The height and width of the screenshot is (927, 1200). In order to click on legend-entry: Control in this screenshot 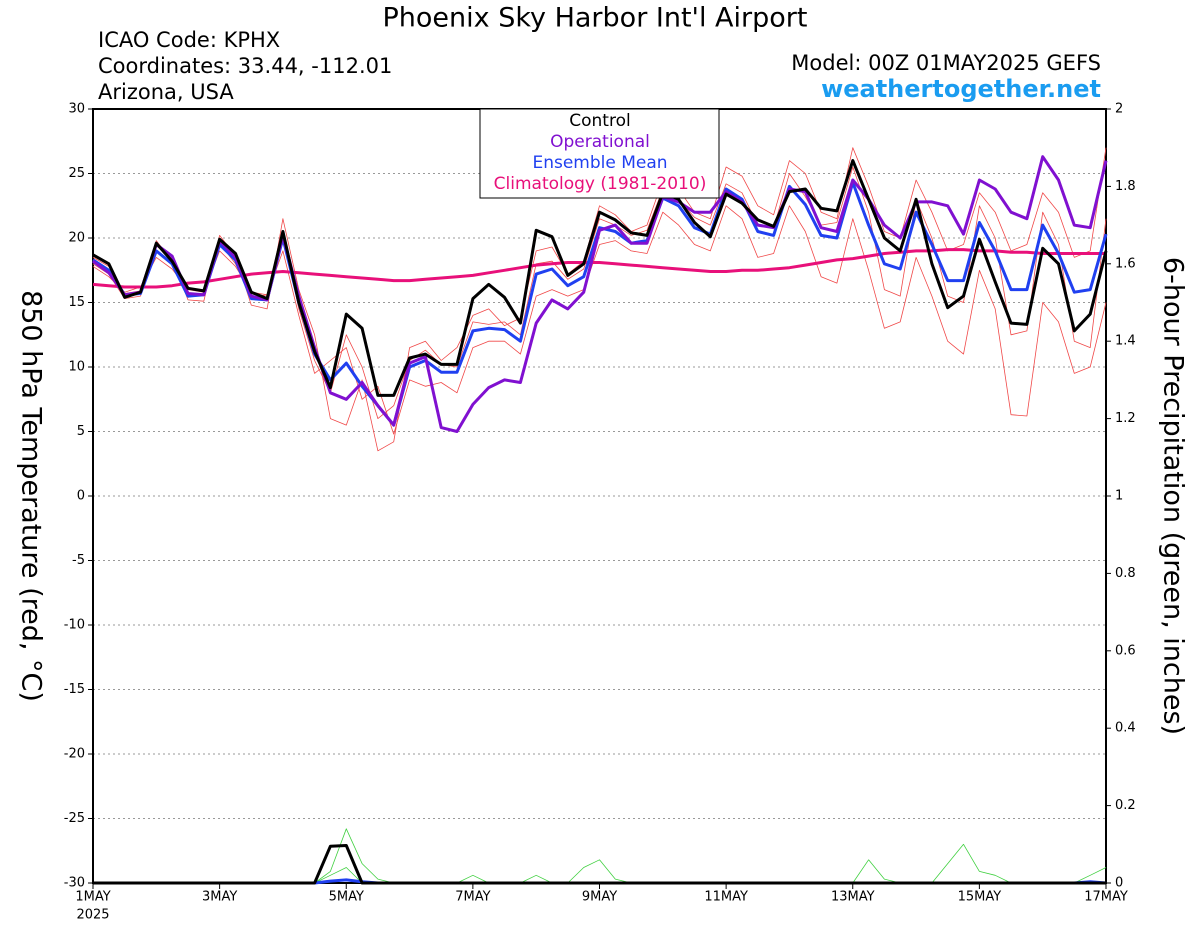, I will do `click(599, 121)`.